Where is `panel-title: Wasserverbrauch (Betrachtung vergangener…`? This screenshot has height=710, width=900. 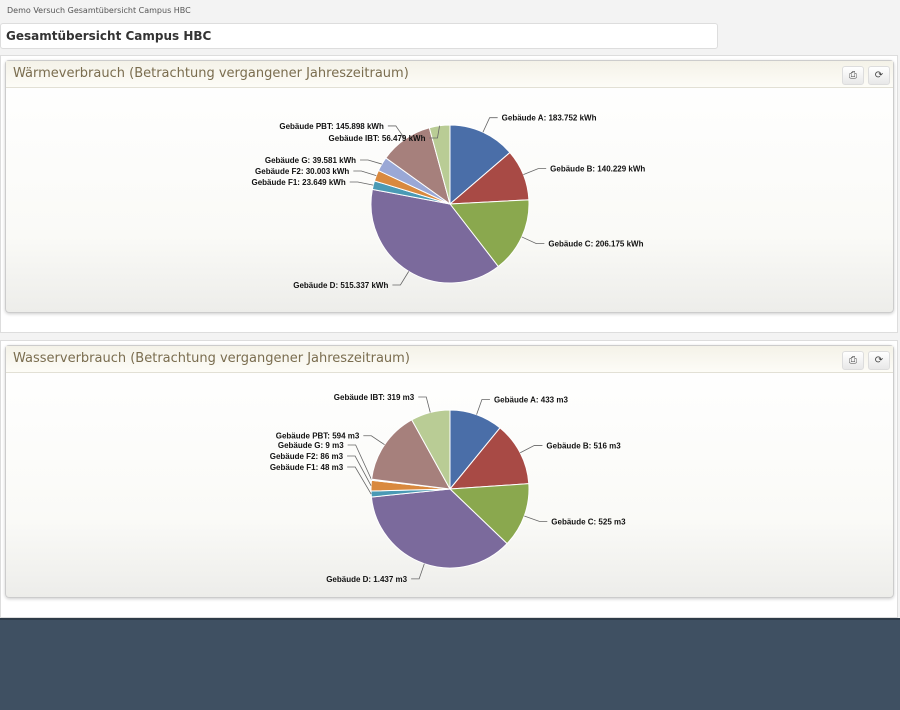
panel-title: Wasserverbrauch (Betrachtung vergangener… is located at coordinates (211, 358).